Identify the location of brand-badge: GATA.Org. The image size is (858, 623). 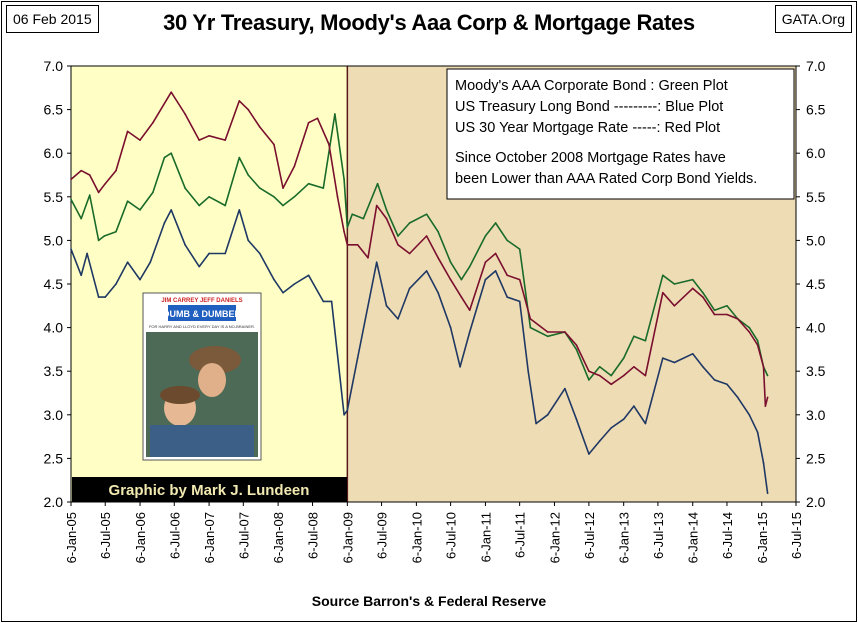
(813, 19).